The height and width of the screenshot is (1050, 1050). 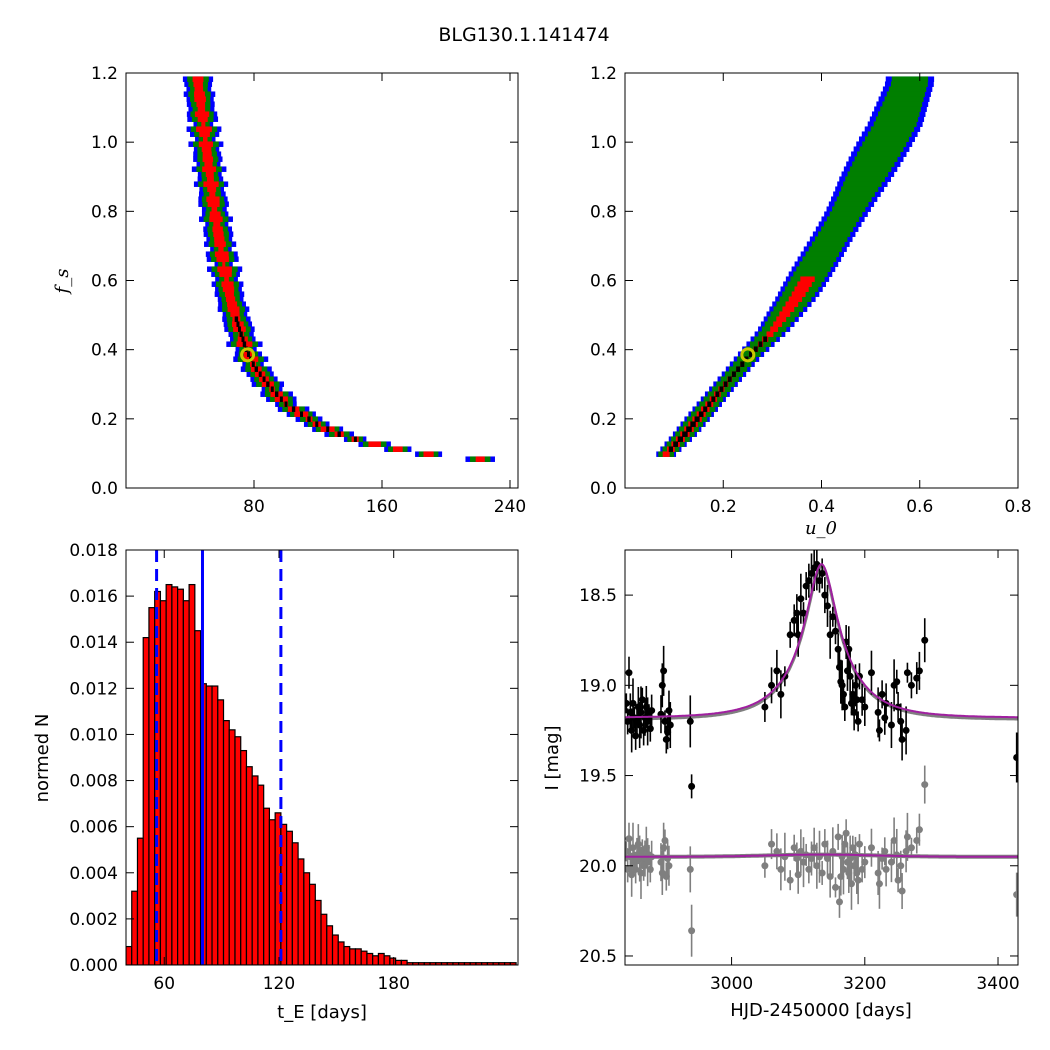 What do you see at coordinates (821, 757) in the screenshot?
I see `light-curve-frame` at bounding box center [821, 757].